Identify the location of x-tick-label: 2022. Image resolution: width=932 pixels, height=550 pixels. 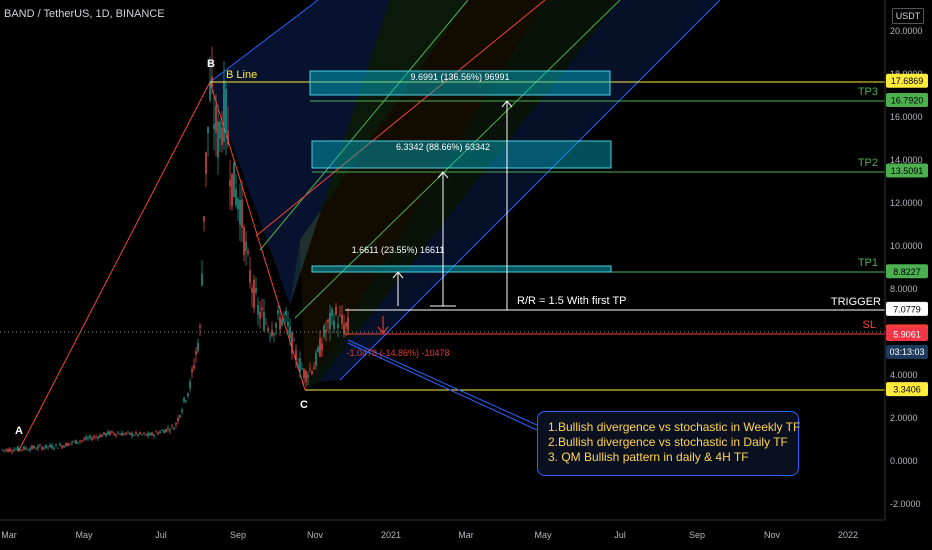
(848, 535).